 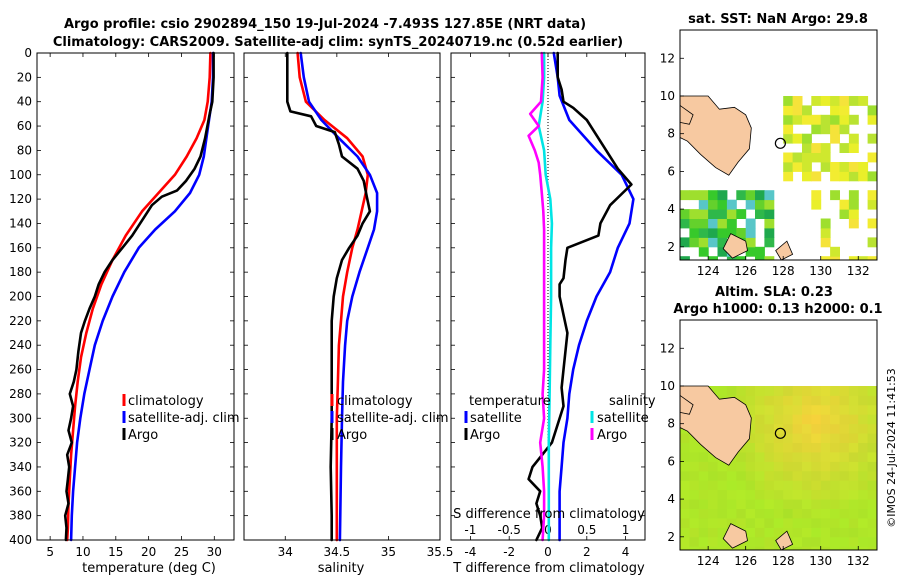 I want to click on map-y-tick-label: 4, so click(x=671, y=209).